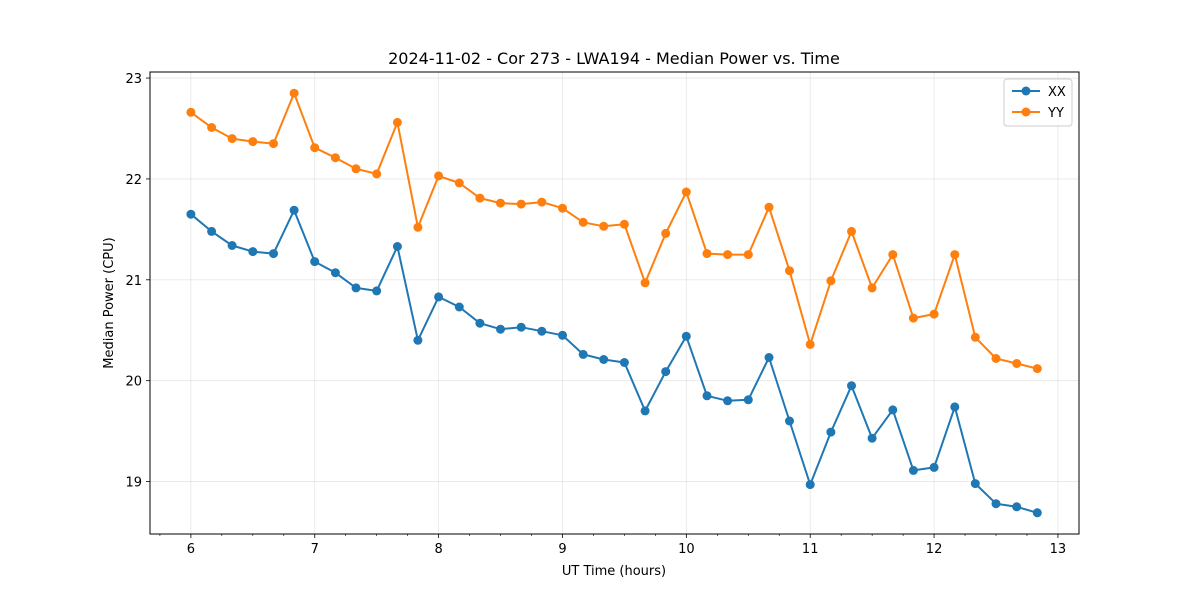 This screenshot has width=1200, height=600. What do you see at coordinates (562, 549) in the screenshot?
I see `x-tick-label: 9` at bounding box center [562, 549].